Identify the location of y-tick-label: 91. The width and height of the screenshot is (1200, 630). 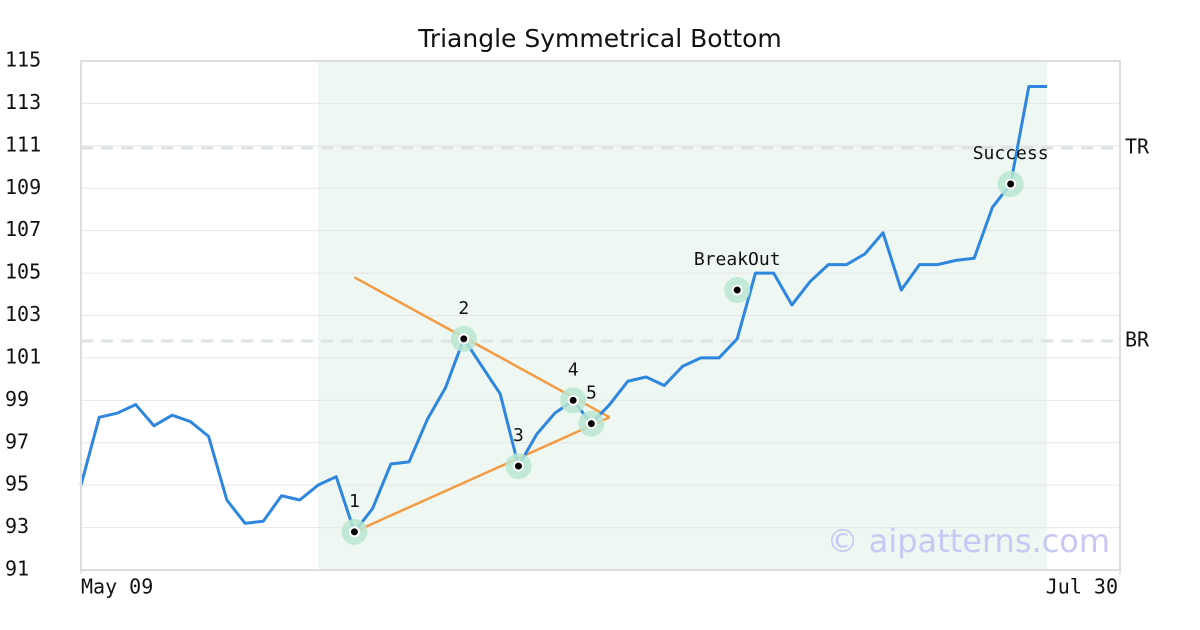
(17, 569).